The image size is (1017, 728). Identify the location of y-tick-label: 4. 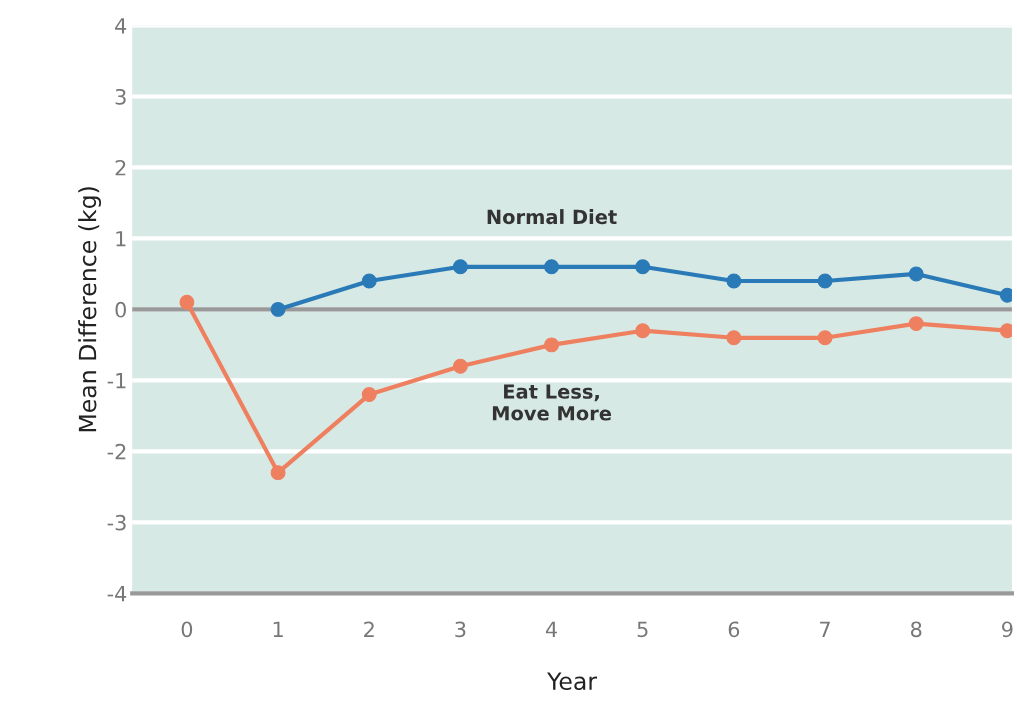
(121, 26).